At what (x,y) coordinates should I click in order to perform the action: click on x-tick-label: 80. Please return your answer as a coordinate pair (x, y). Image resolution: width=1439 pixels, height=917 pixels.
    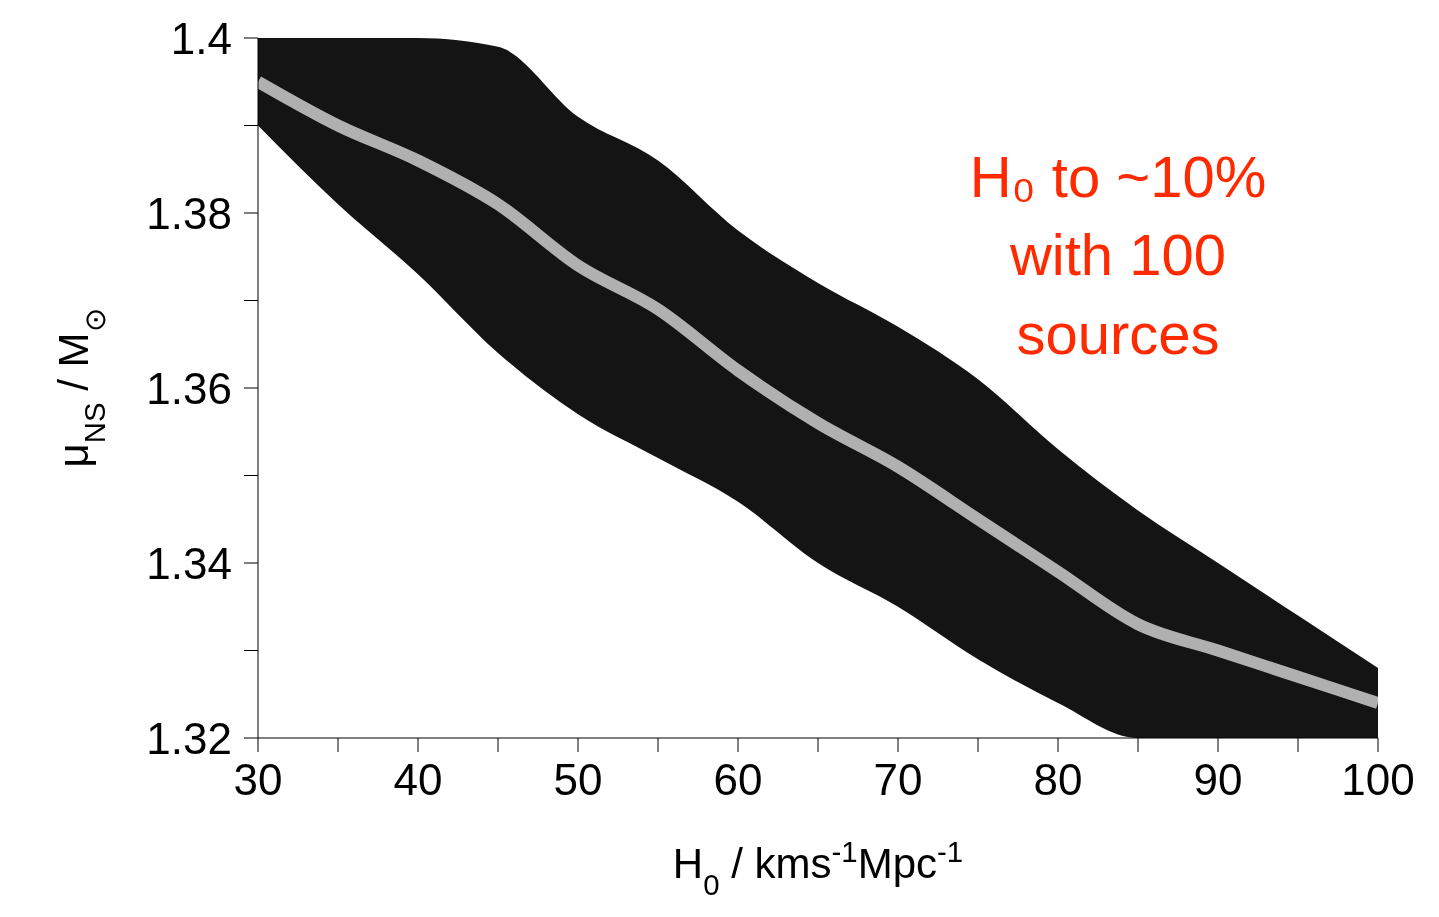
    Looking at the image, I should click on (1058, 780).